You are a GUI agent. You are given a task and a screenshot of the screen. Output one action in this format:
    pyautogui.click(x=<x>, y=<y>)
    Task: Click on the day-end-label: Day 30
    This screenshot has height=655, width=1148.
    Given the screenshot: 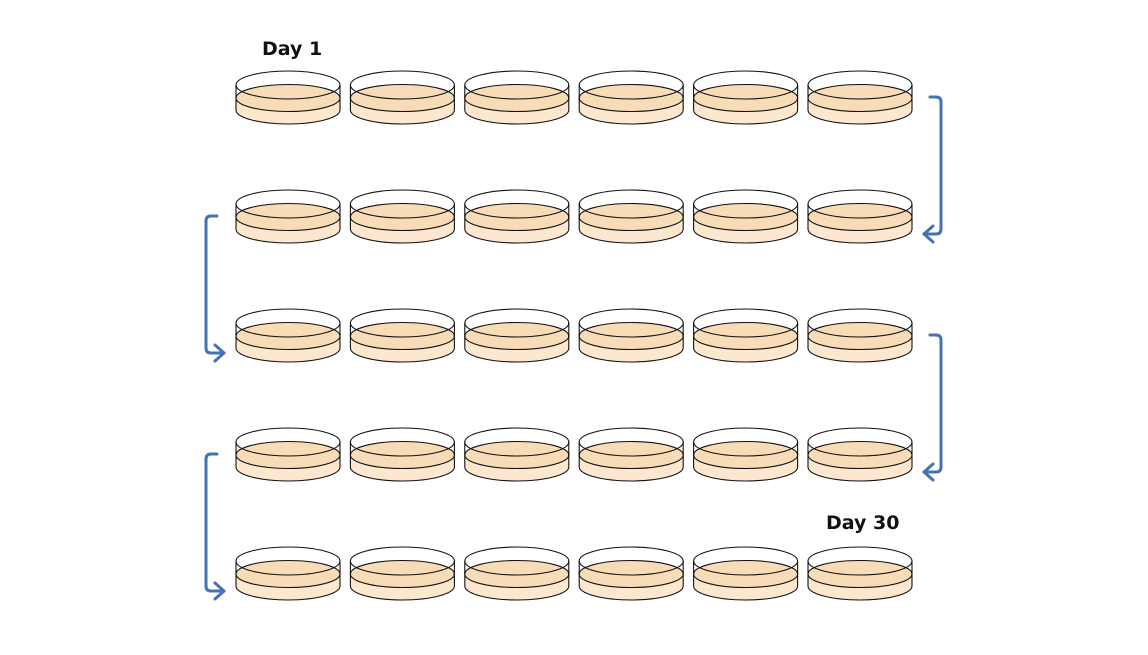 What is the action you would take?
    pyautogui.click(x=863, y=523)
    